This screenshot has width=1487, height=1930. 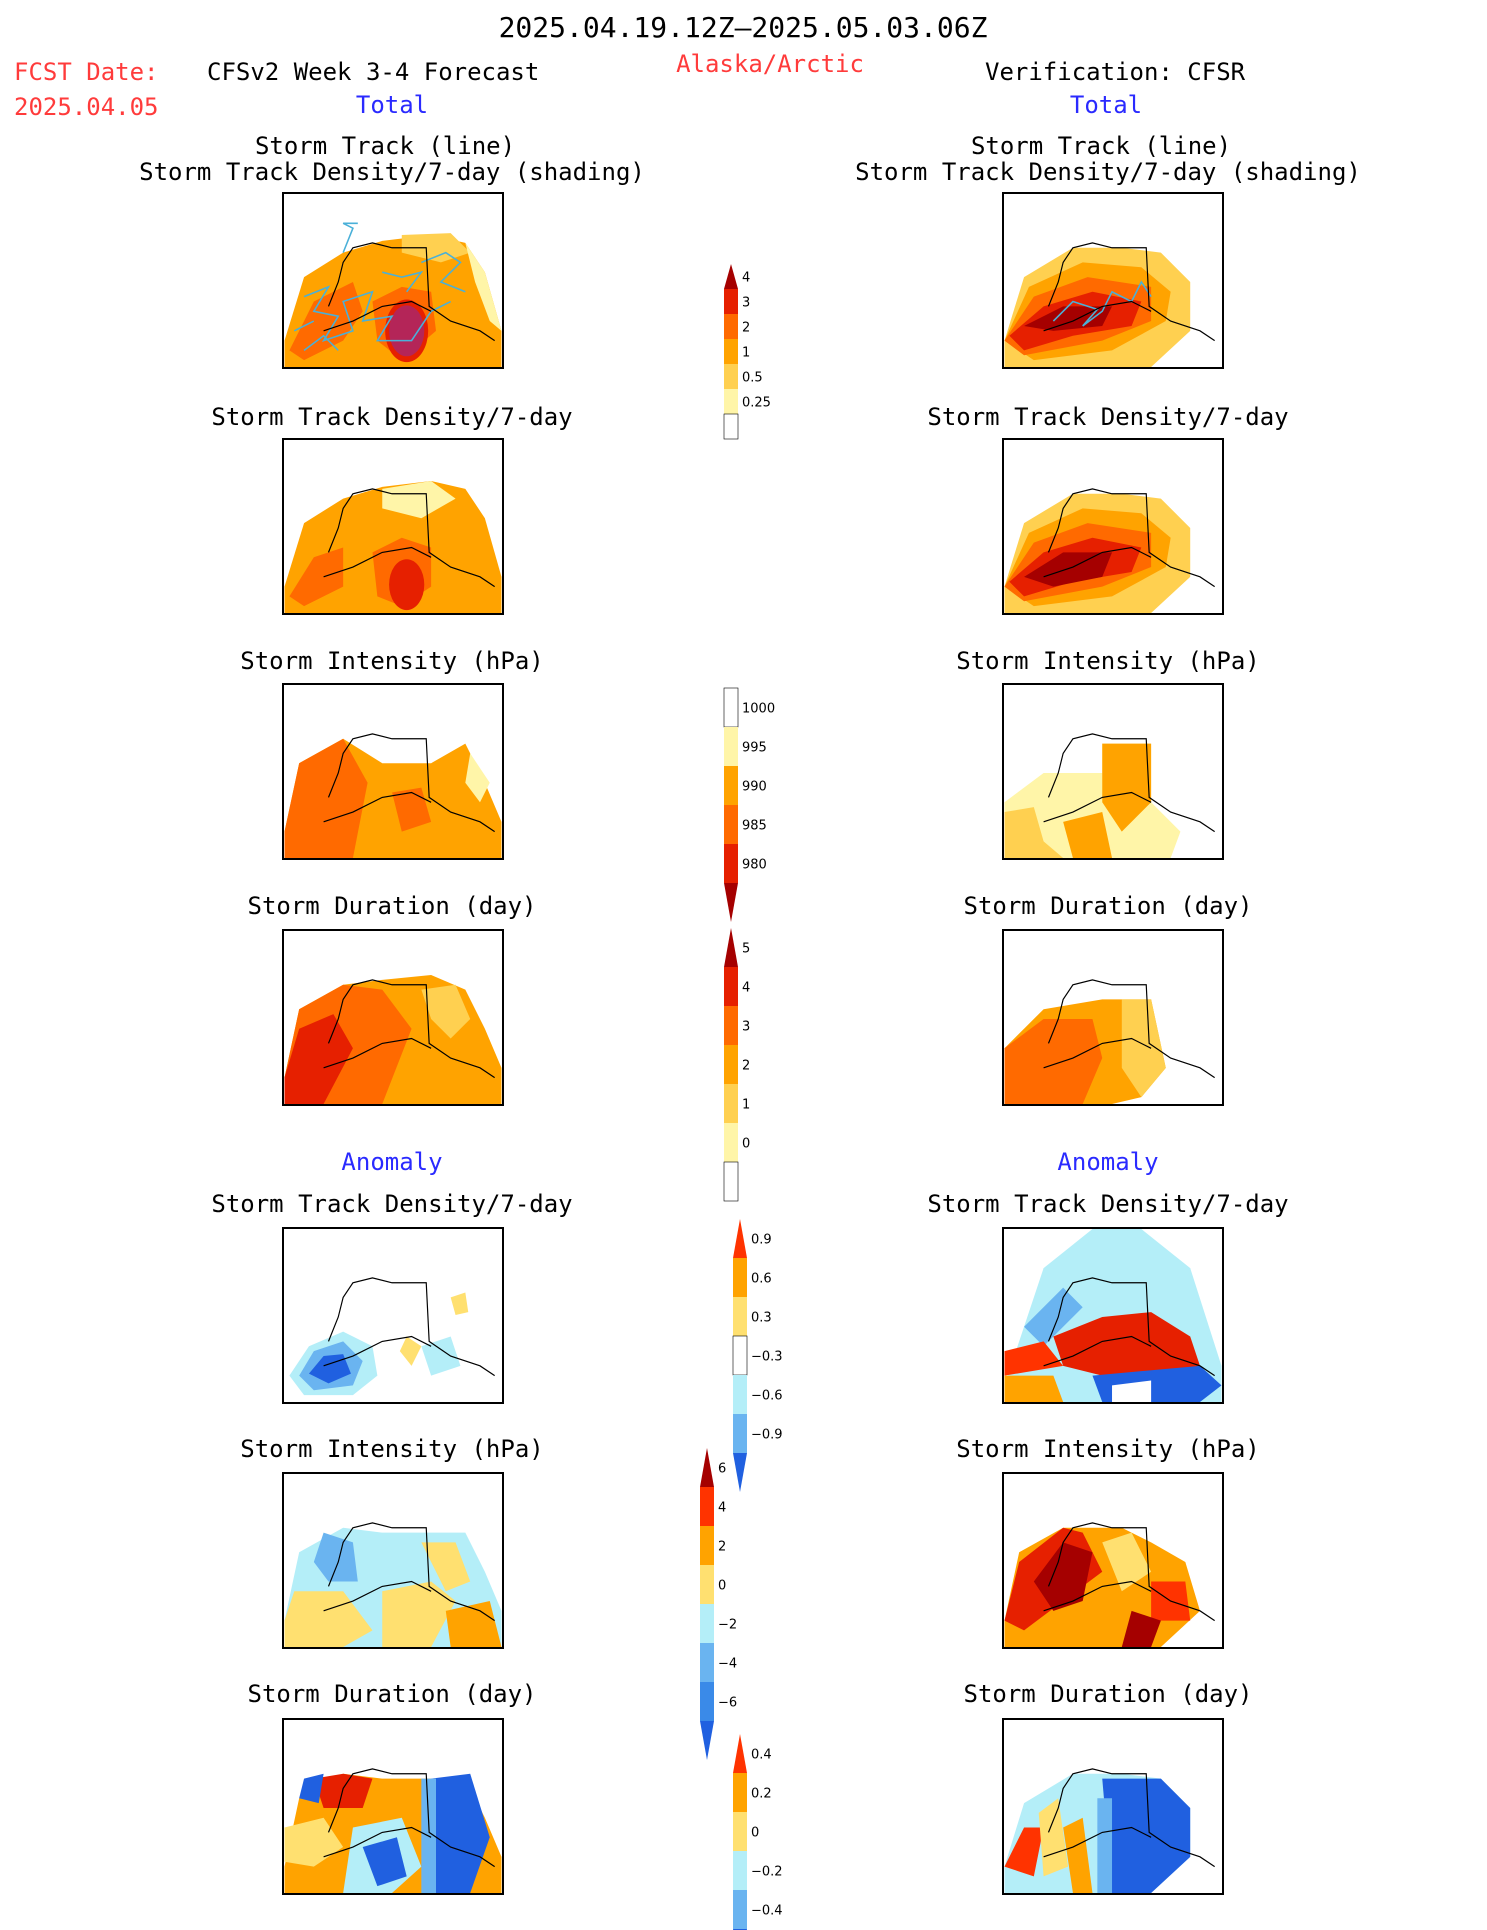 What do you see at coordinates (763, 1813) in the screenshot?
I see `colorbar-duration-anom: 0.4 0.2 0 −0.2 −0.4` at bounding box center [763, 1813].